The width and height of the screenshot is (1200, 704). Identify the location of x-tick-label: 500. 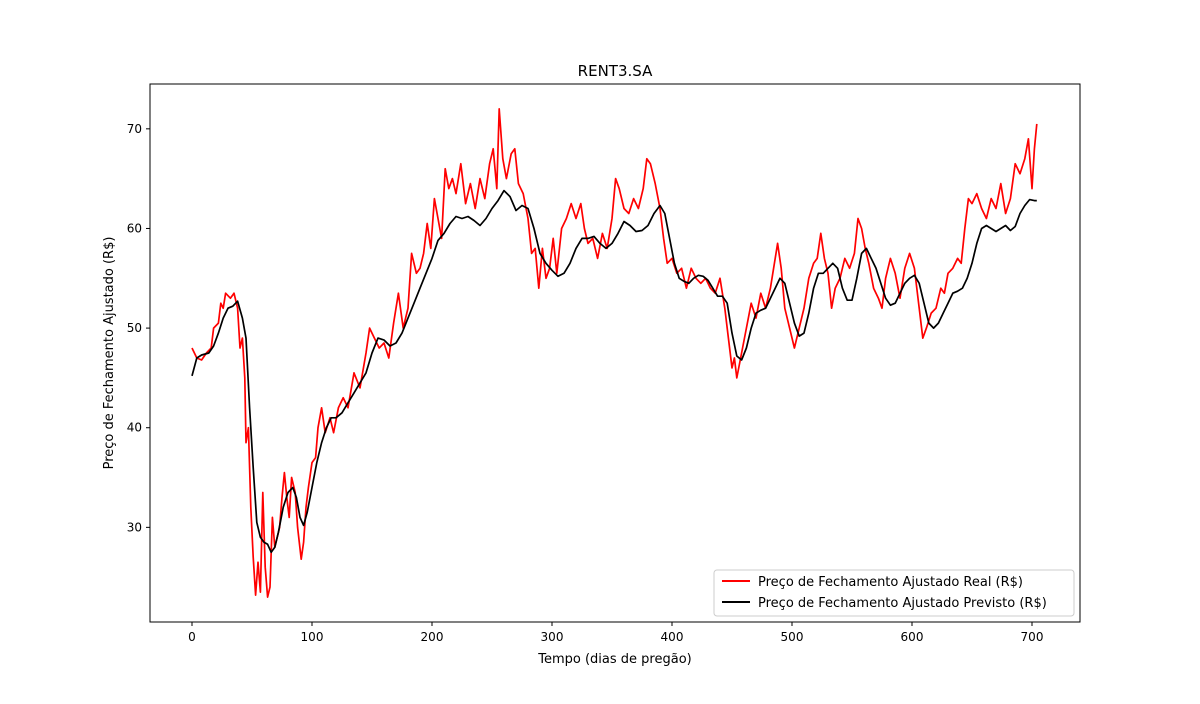
(792, 637).